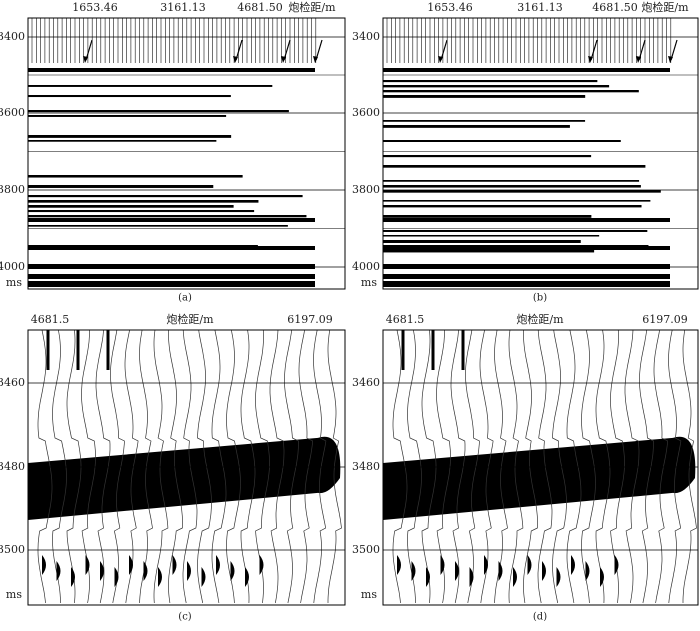 The height and width of the screenshot is (631, 700). What do you see at coordinates (183, 7) in the screenshot?
I see `offset-label: 3161.13` at bounding box center [183, 7].